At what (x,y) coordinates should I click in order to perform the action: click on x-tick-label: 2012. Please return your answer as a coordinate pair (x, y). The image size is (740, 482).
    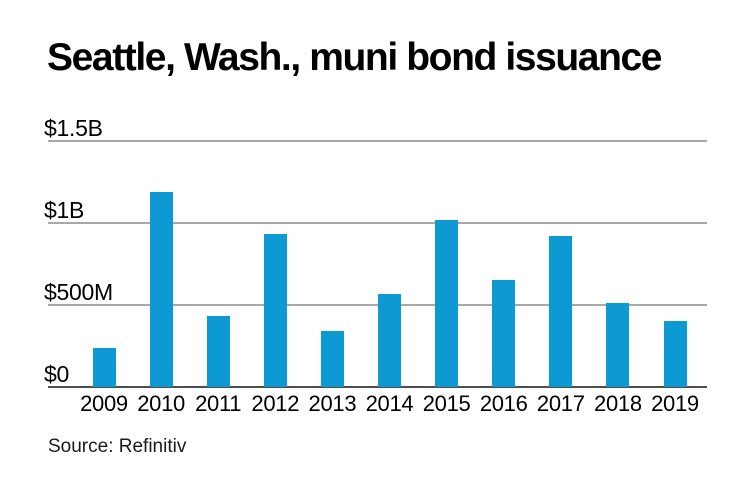
    Looking at the image, I should click on (275, 403).